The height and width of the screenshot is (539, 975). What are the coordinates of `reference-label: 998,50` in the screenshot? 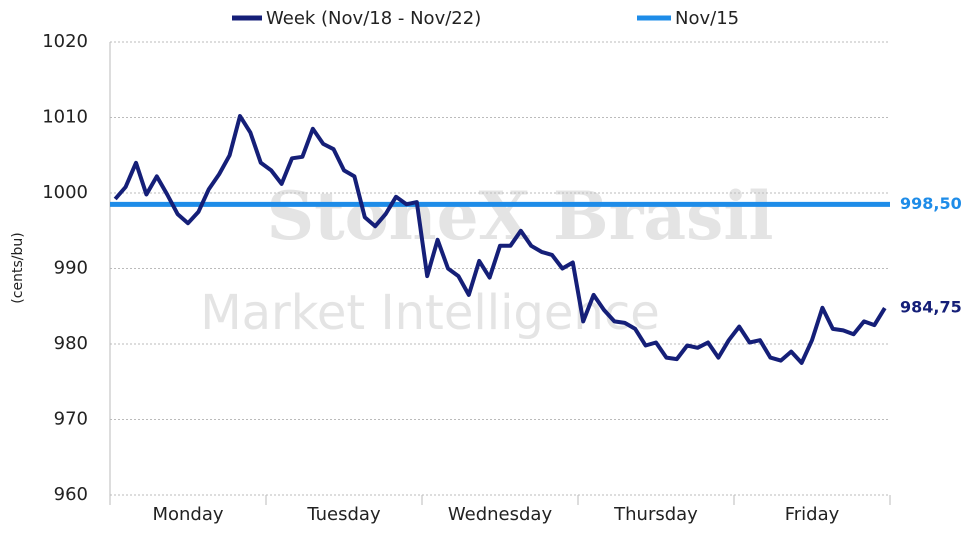 It's located at (931, 203).